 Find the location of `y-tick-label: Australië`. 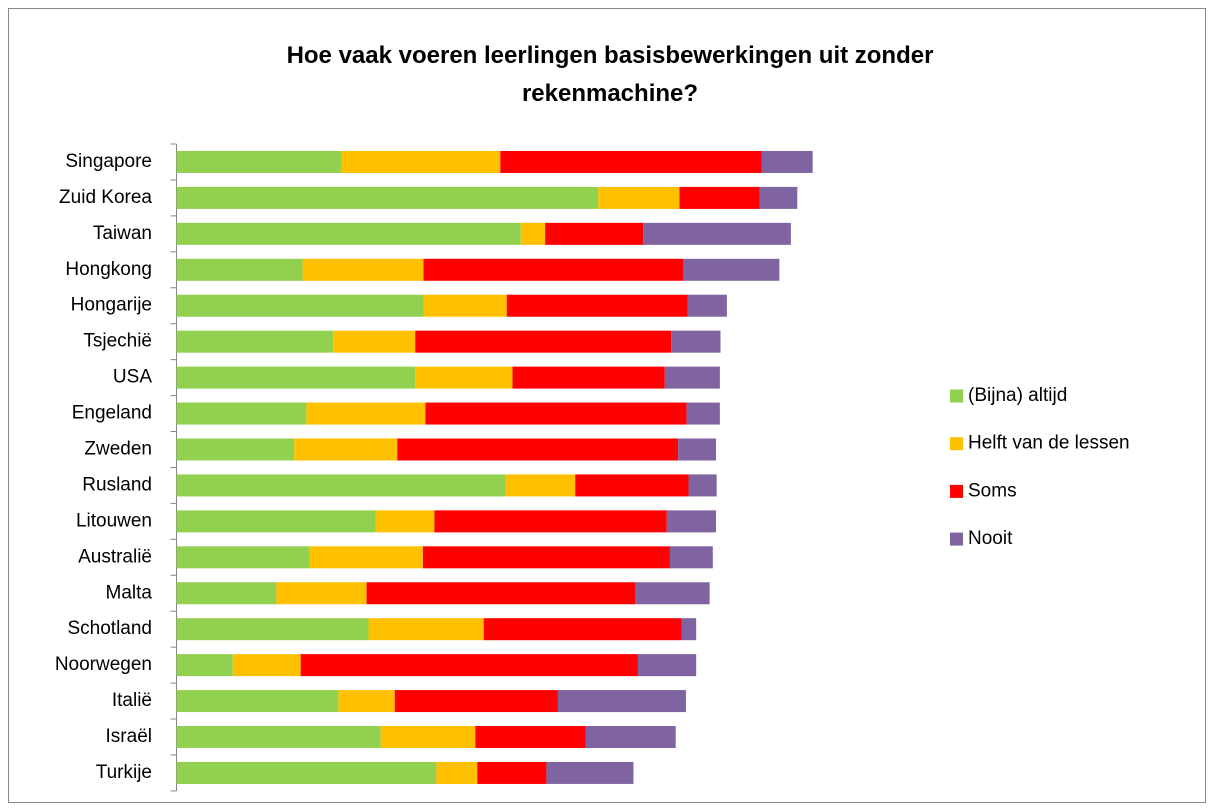

y-tick-label: Australië is located at coordinates (115, 556).